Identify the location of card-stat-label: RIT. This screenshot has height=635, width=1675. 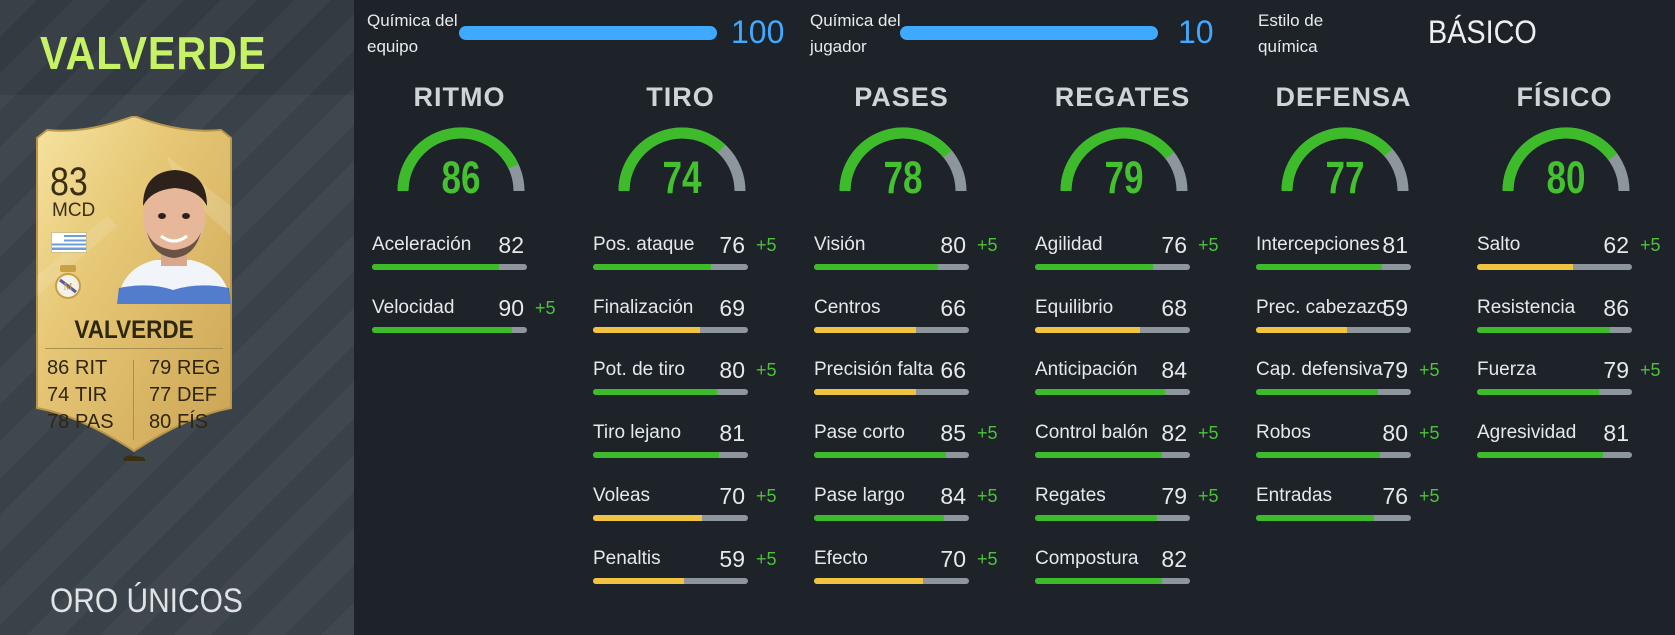
(91, 368).